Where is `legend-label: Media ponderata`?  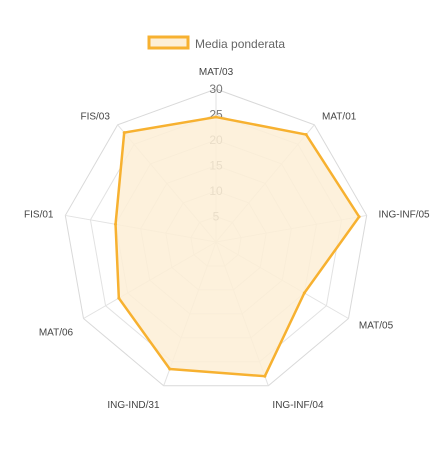 legend-label: Media ponderata is located at coordinates (240, 44).